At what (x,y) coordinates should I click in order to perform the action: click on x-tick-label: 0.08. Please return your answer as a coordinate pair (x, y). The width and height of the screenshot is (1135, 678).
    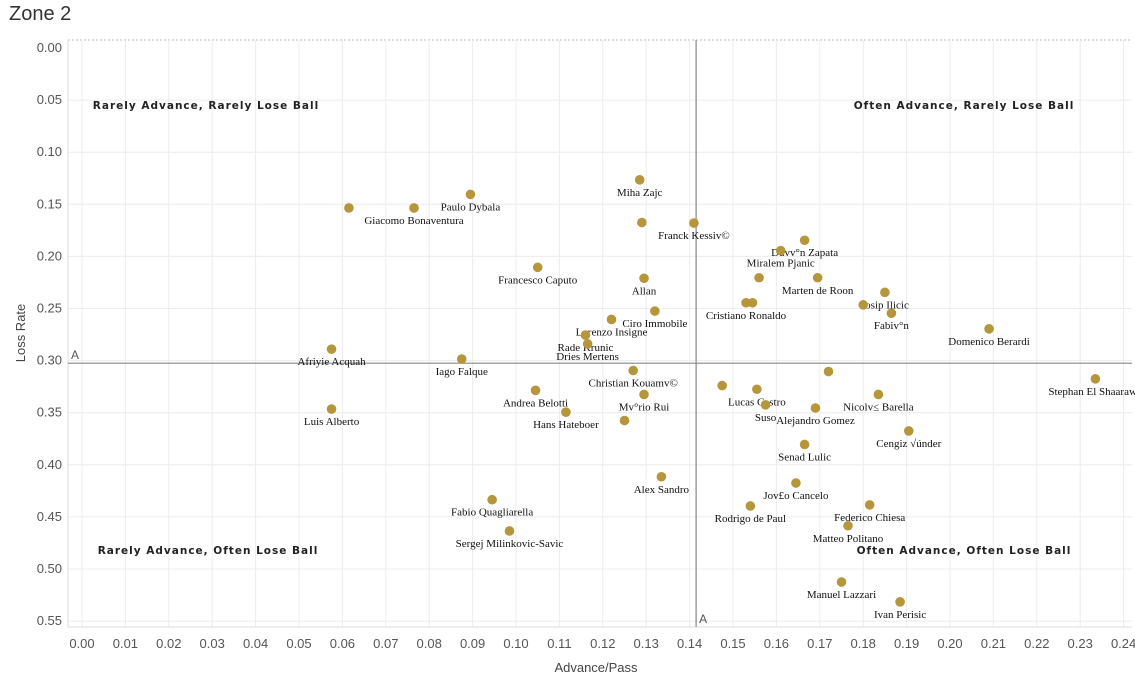
    Looking at the image, I should click on (429, 643).